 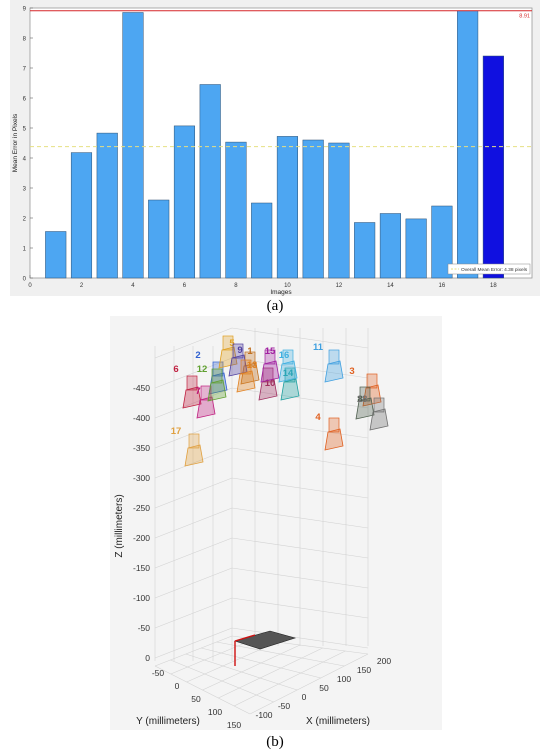 What do you see at coordinates (252, 365) in the screenshot?
I see `camera-label-13: 13` at bounding box center [252, 365].